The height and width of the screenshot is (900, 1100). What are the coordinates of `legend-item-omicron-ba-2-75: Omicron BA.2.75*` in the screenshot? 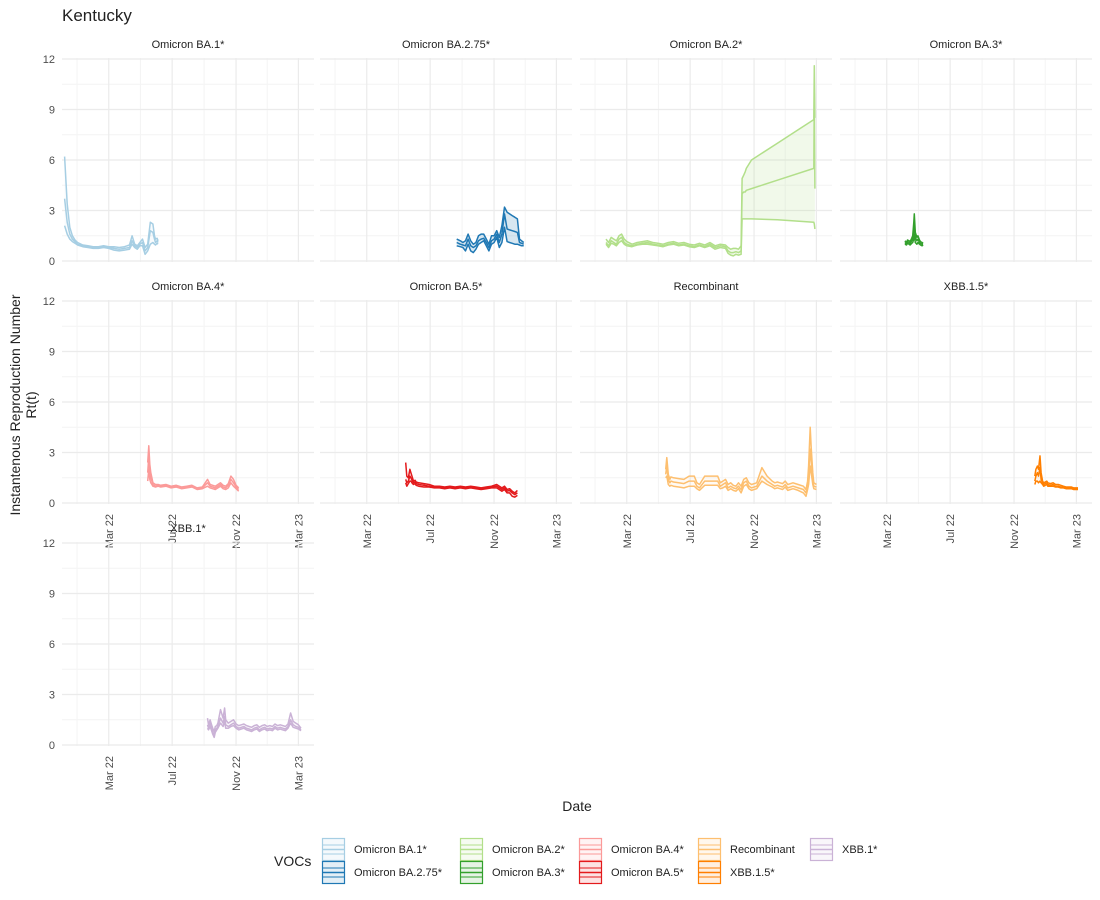 It's located at (382, 872).